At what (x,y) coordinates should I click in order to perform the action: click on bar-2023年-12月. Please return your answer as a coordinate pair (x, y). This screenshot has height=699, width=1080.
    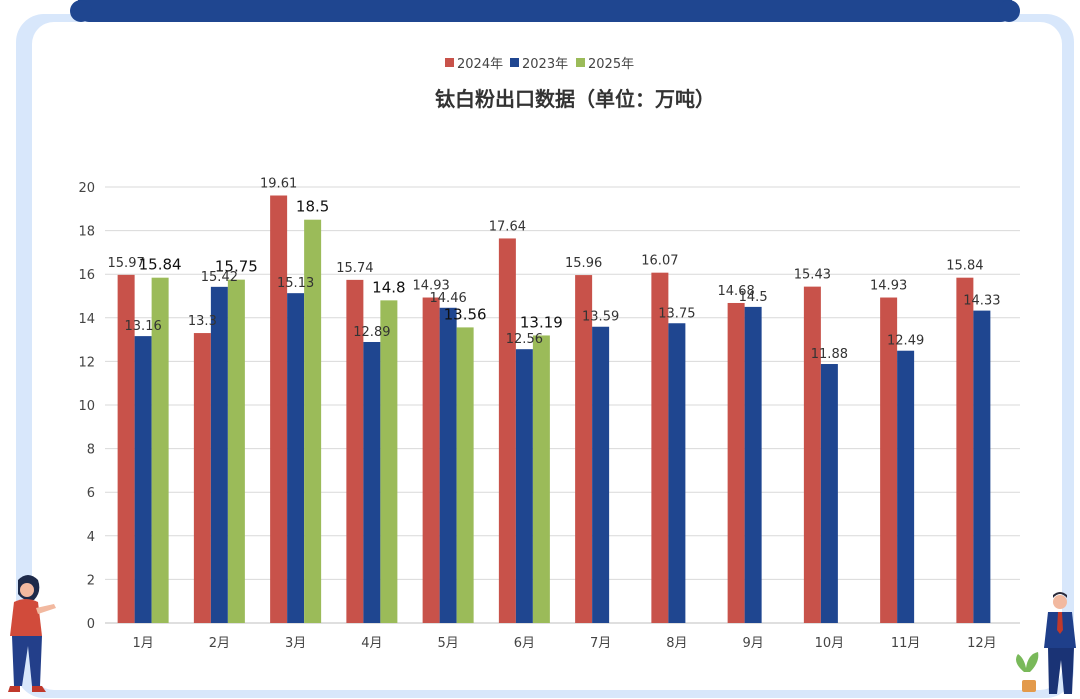
    Looking at the image, I should click on (982, 466).